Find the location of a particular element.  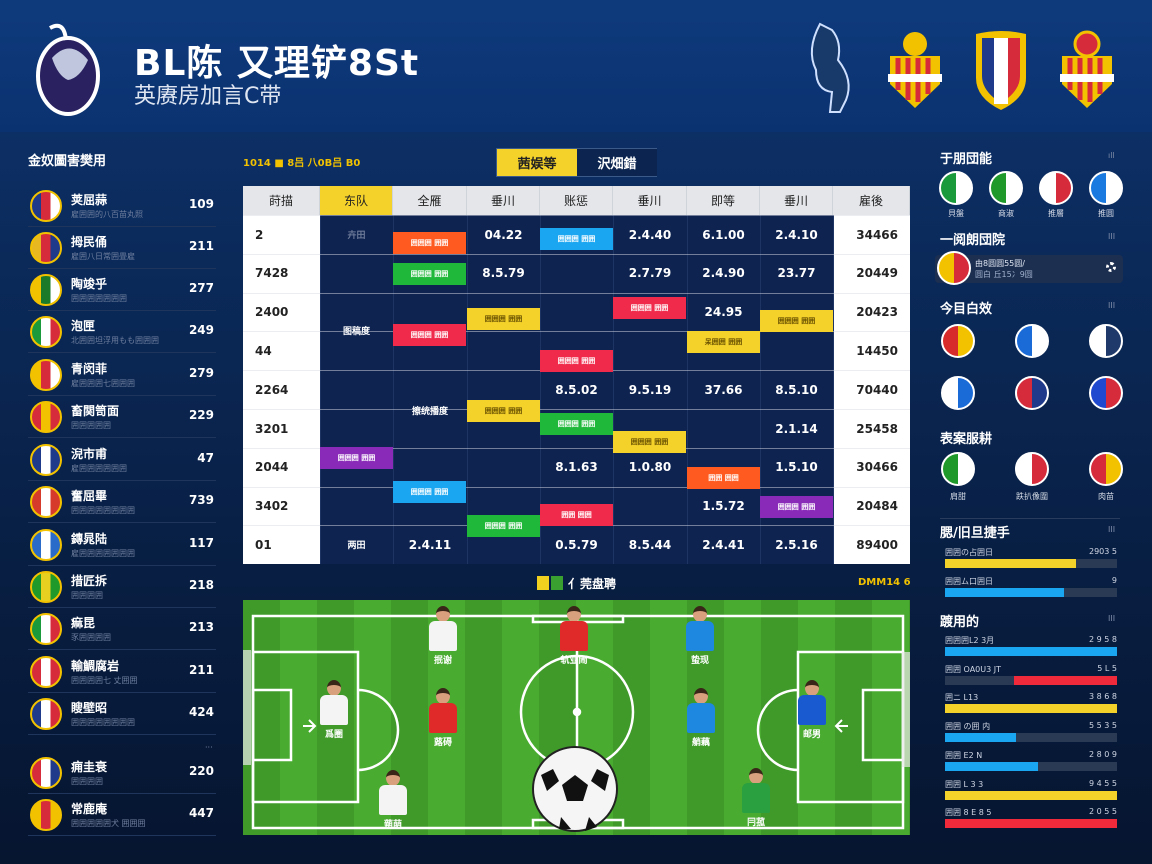

table-cell: 8.1.63 is located at coordinates (576, 467).